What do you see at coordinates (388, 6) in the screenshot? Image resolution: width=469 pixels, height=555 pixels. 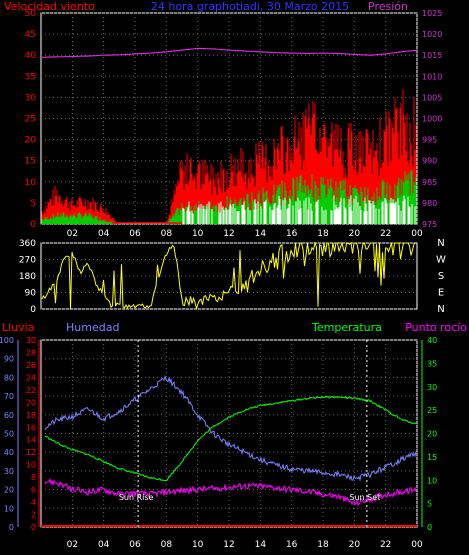 I see `pressure-axis-title: Presión` at bounding box center [388, 6].